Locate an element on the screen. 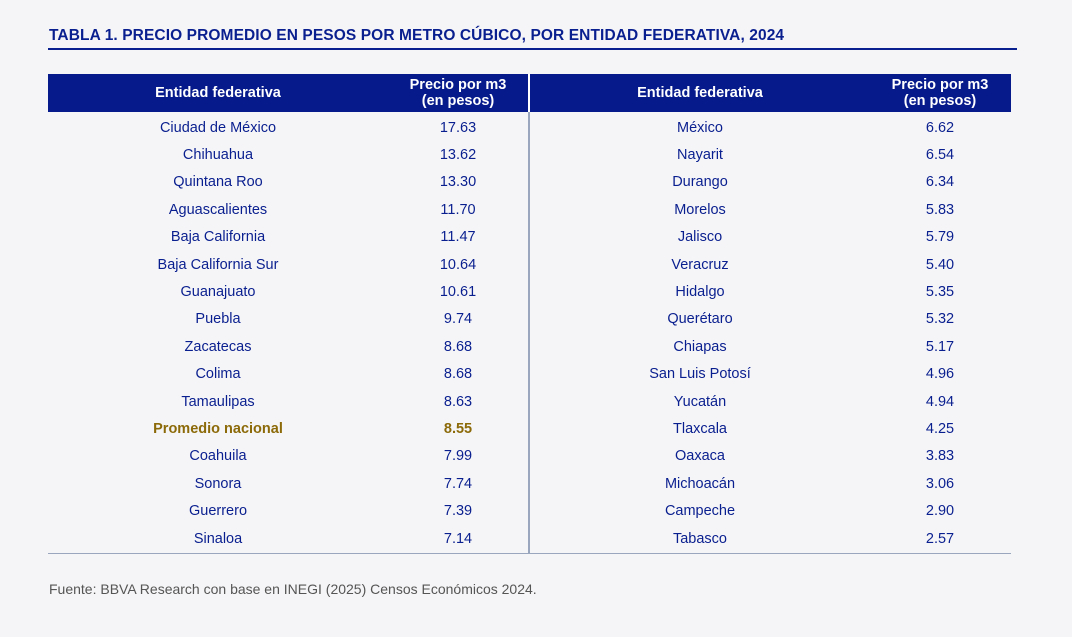 Image resolution: width=1072 pixels, height=637 pixels. price-value: 11.47 is located at coordinates (458, 237).